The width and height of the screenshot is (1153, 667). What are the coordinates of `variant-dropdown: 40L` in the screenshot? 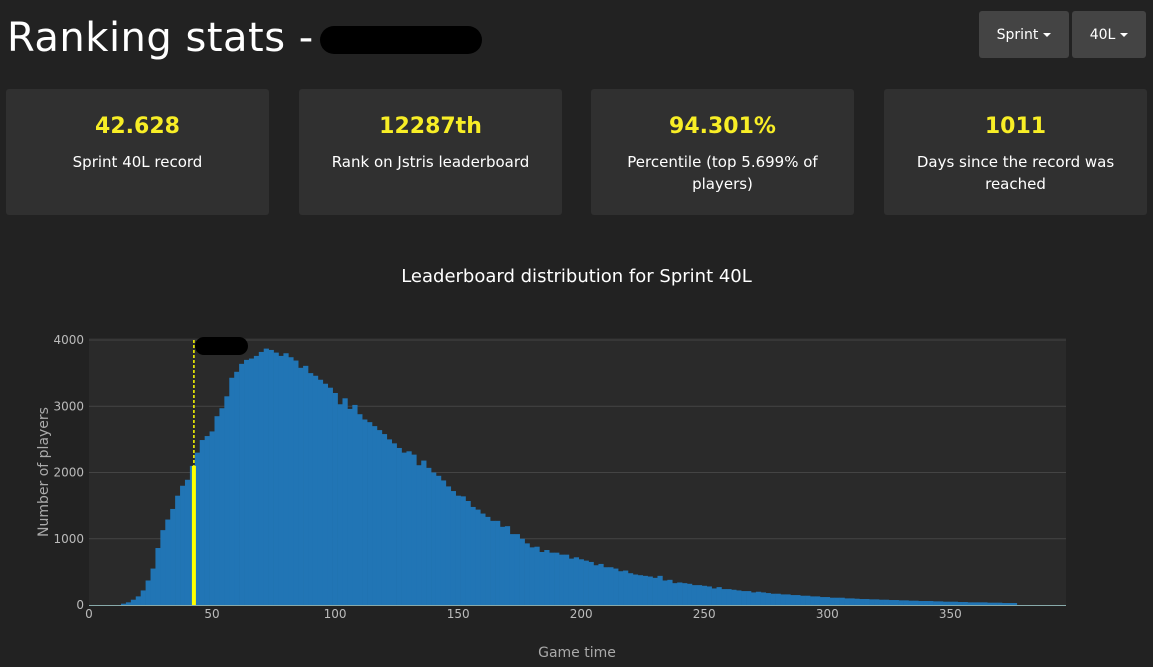 It's located at (1109, 34).